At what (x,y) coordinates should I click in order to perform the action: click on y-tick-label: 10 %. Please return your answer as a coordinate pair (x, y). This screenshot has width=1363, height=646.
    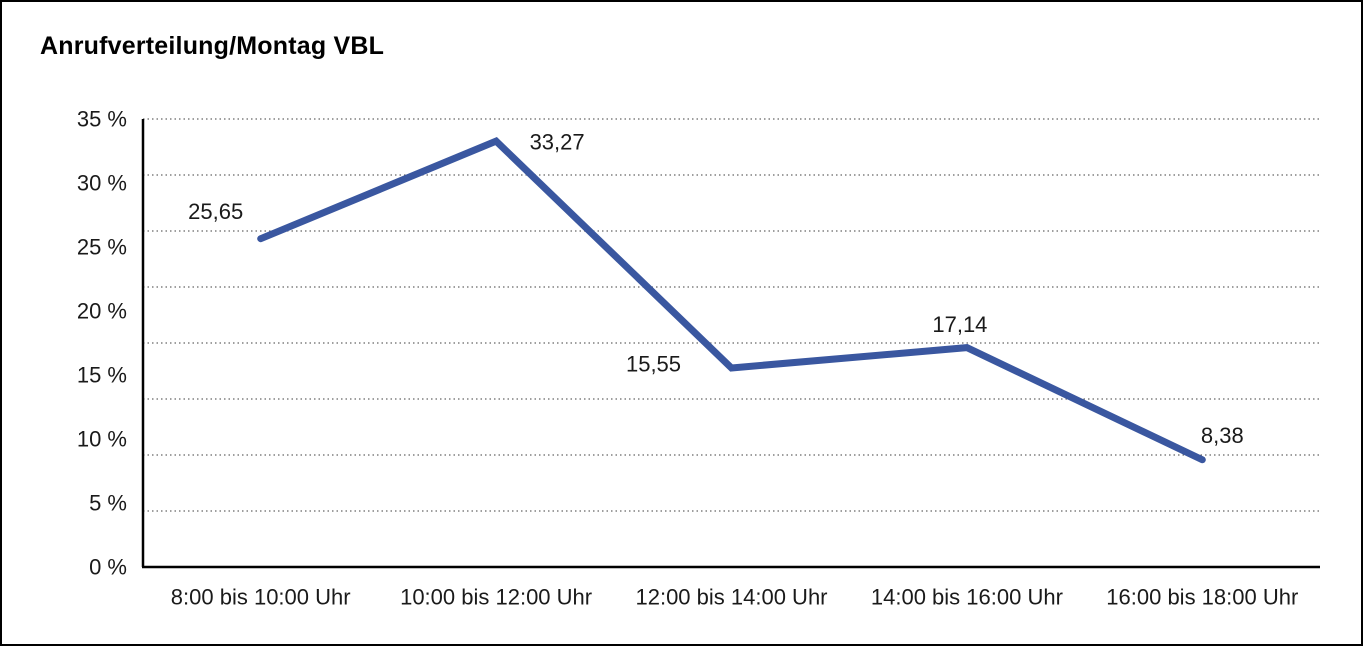
    Looking at the image, I should click on (102, 439).